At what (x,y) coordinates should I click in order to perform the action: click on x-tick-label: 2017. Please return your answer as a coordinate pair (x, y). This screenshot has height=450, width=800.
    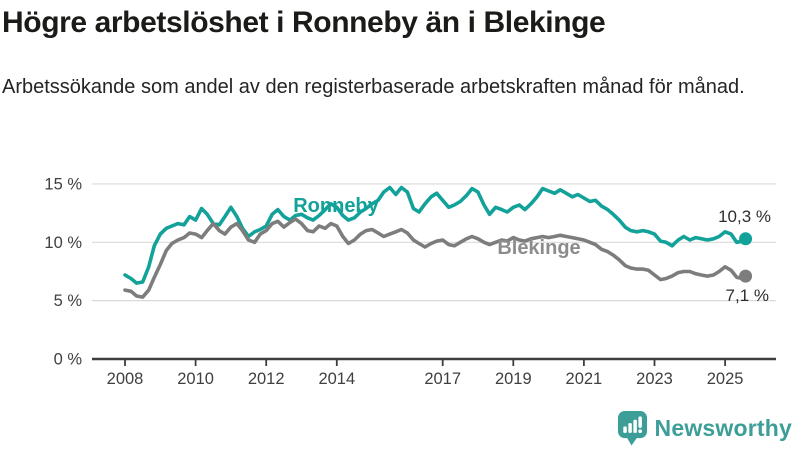
    Looking at the image, I should click on (442, 379).